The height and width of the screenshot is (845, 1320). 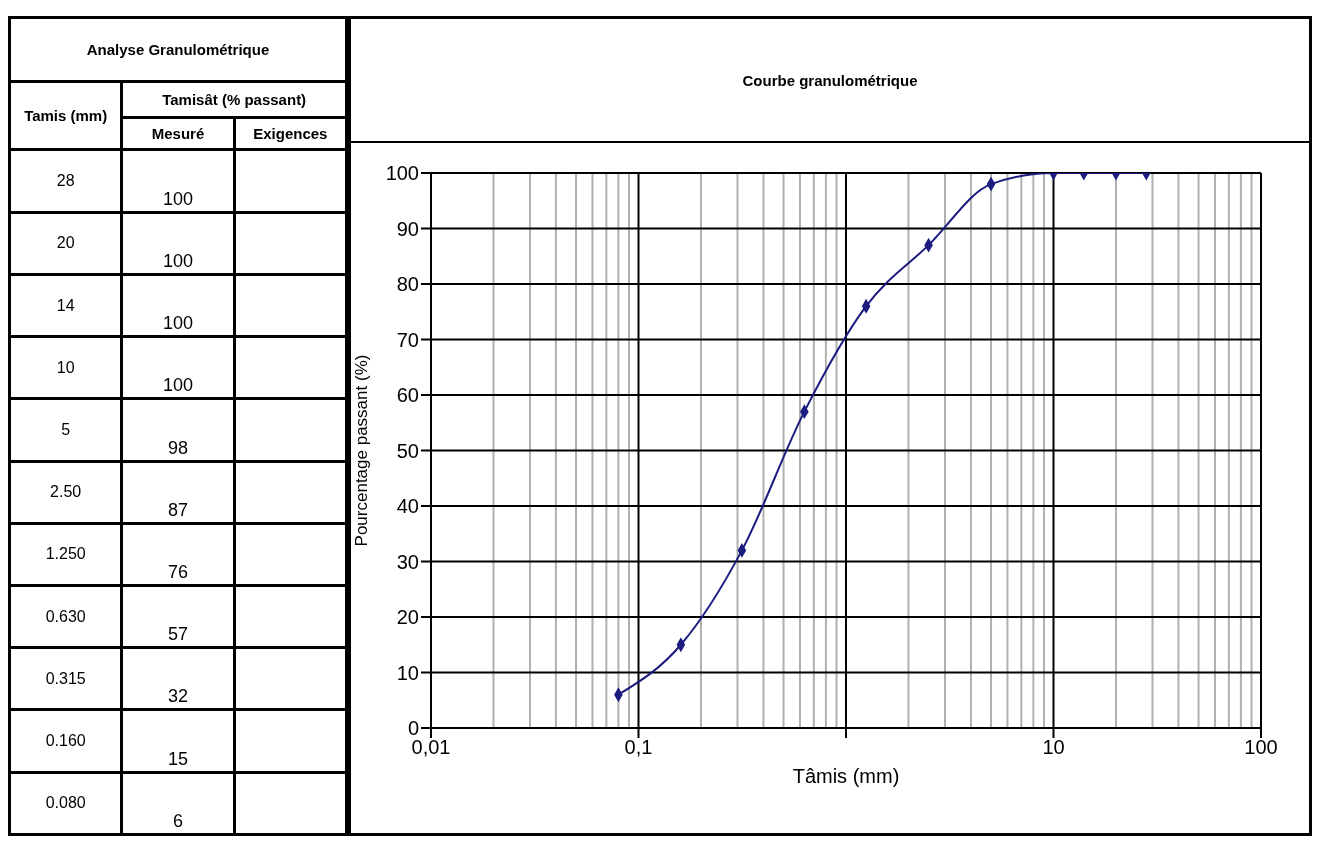 I want to click on x-tick-label: 10, so click(x=1053, y=747).